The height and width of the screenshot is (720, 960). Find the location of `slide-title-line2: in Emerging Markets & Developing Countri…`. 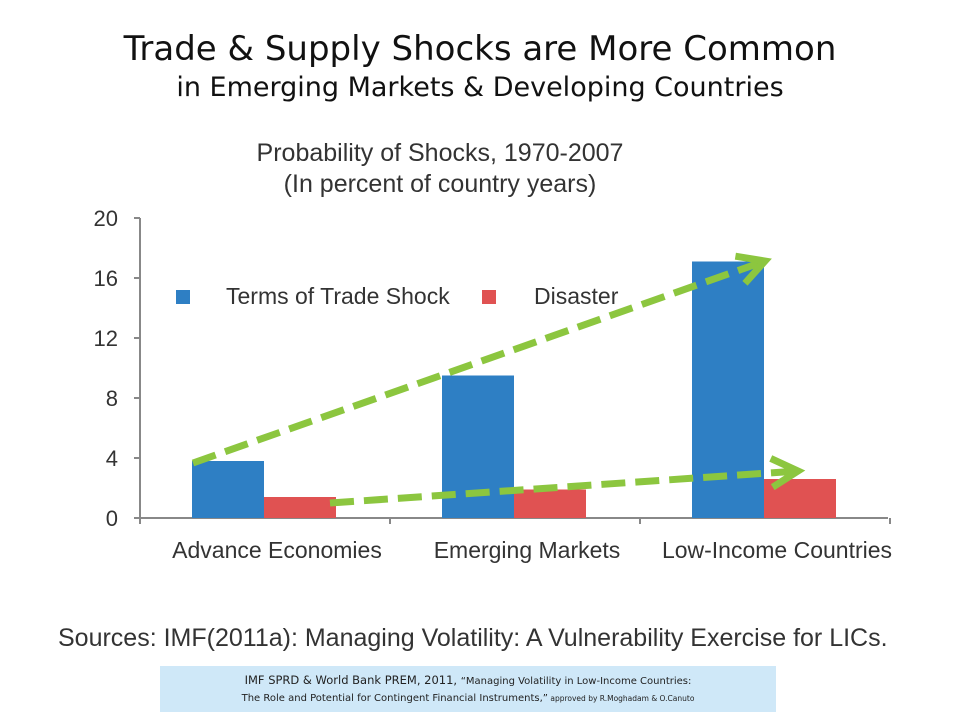

slide-title-line2: in Emerging Markets & Developing Countri… is located at coordinates (480, 87).